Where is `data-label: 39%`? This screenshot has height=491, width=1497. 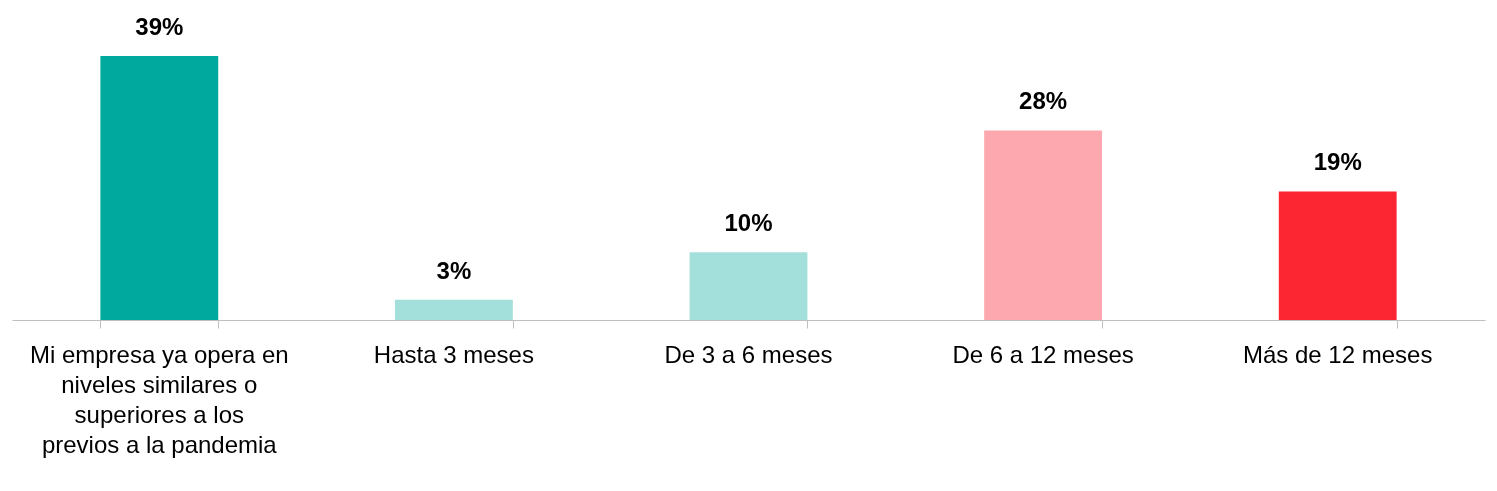 data-label: 39% is located at coordinates (159, 26).